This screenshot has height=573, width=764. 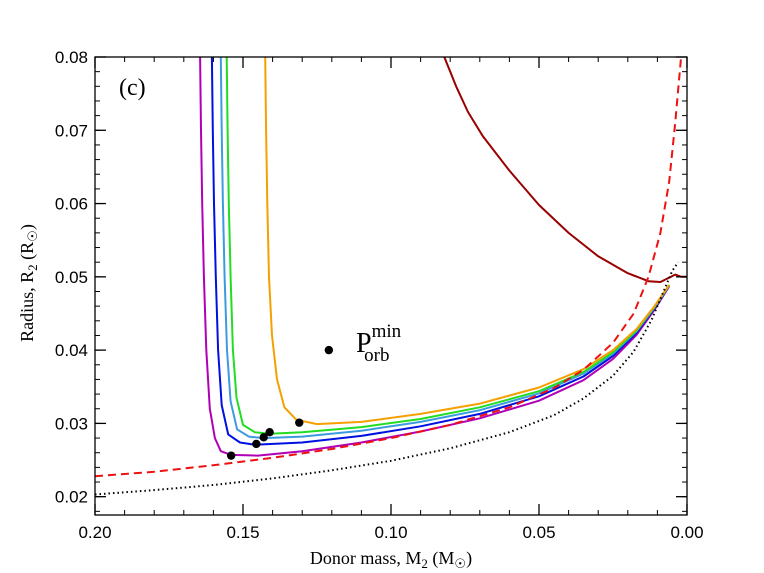 What do you see at coordinates (538, 532) in the screenshot?
I see `x-tick-label: 0.05` at bounding box center [538, 532].